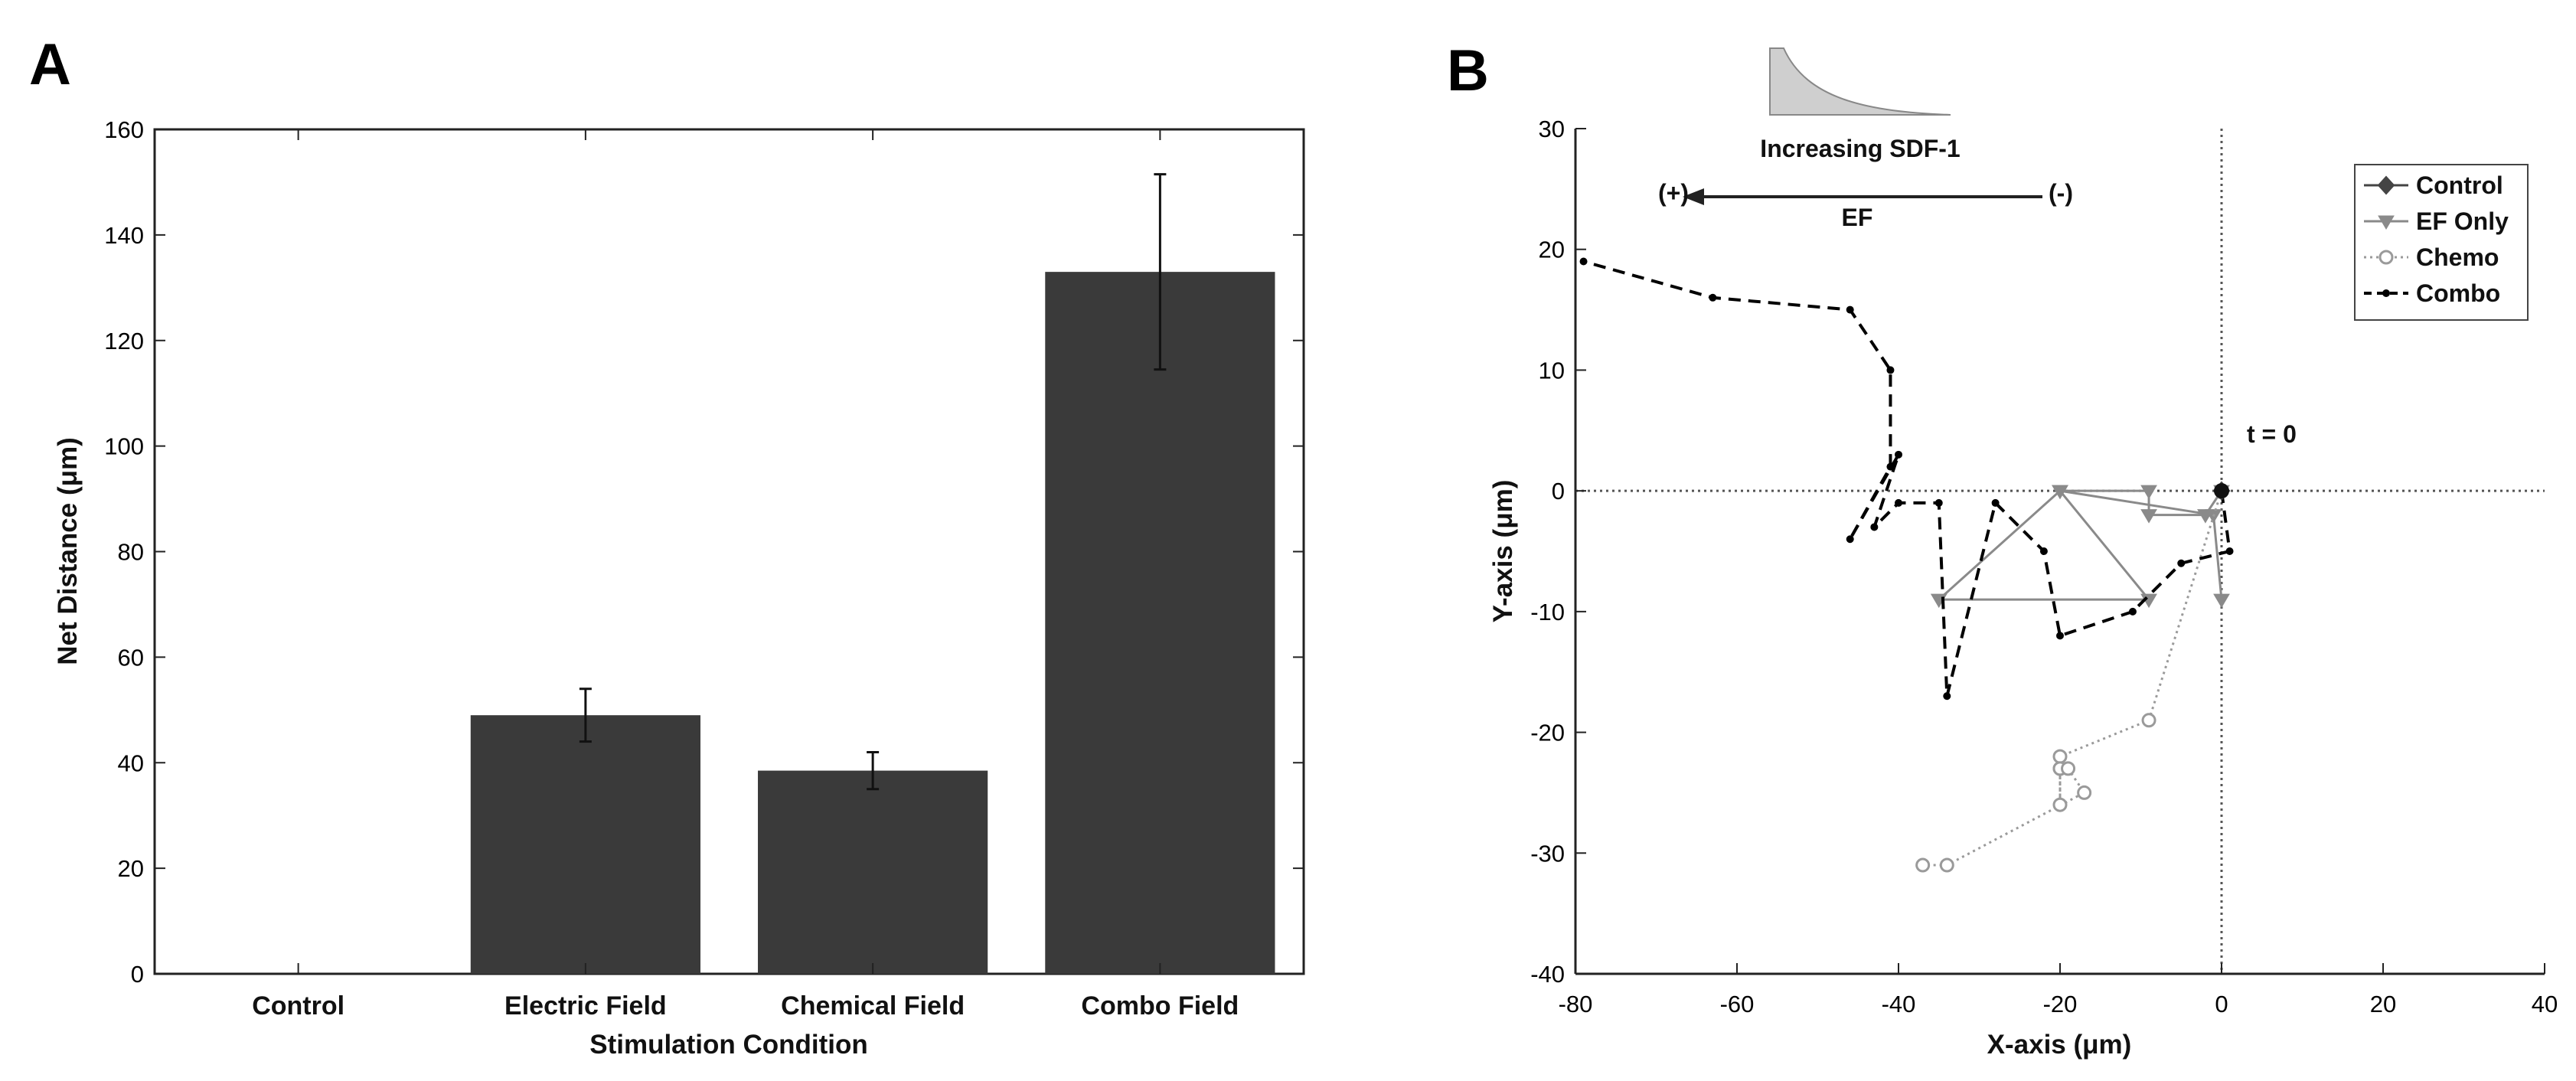 The image size is (2576, 1081). Describe the element at coordinates (1694, 196) in the screenshot. I see `ef-arrow-head-icon` at that location.